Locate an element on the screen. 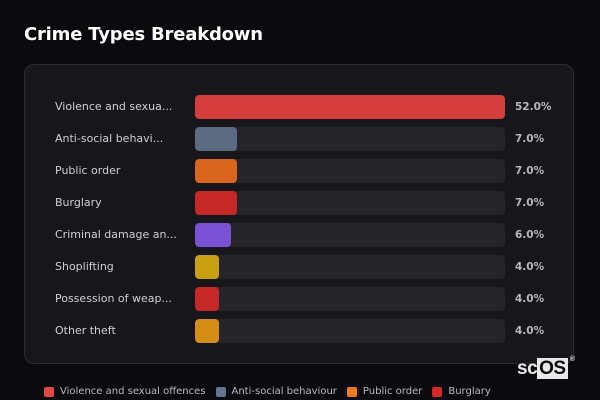 Image resolution: width=600 pixels, height=400 pixels. page-title: Crime Types Breakdown is located at coordinates (143, 34).